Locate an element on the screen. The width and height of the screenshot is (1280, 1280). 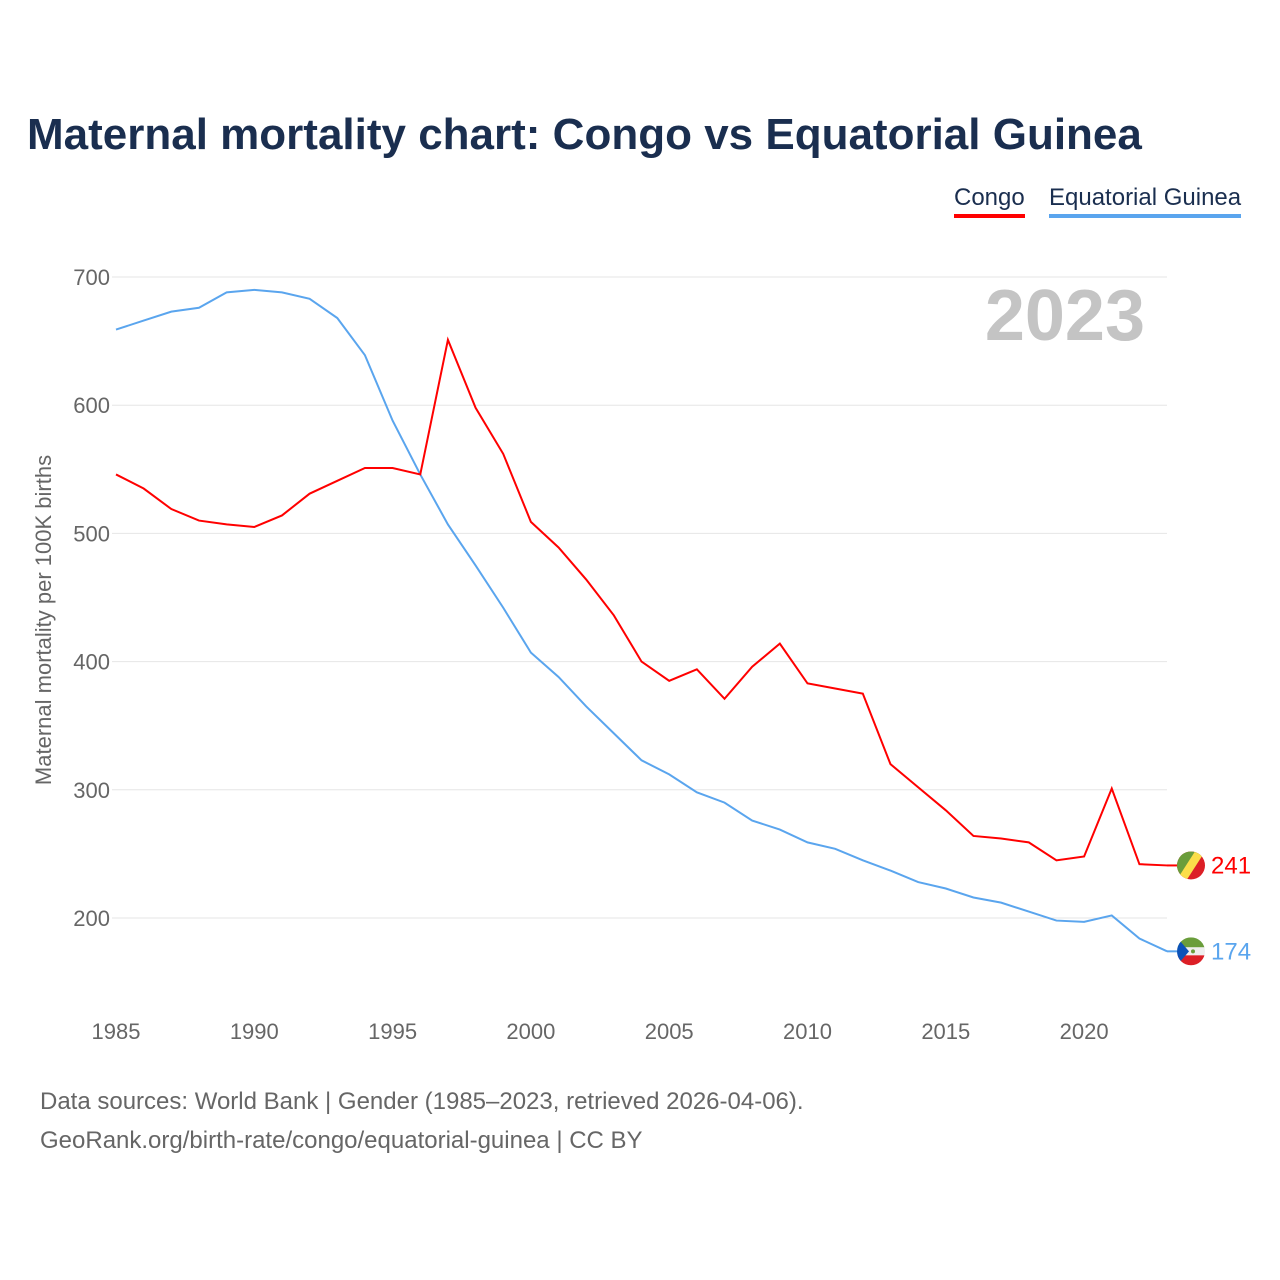
legend-equatorial-guinea: Equatorial Guinea is located at coordinates (1145, 201).